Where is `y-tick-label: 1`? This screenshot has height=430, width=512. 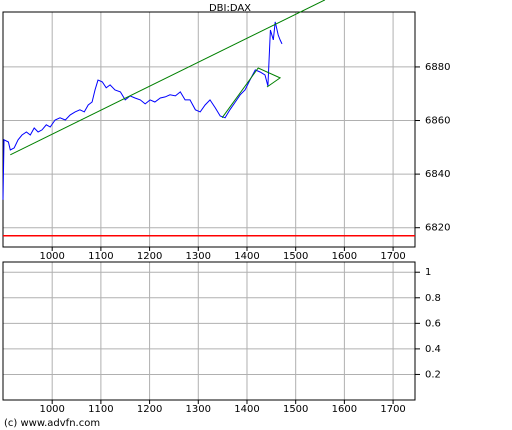
y-tick-label: 1 is located at coordinates (428, 272).